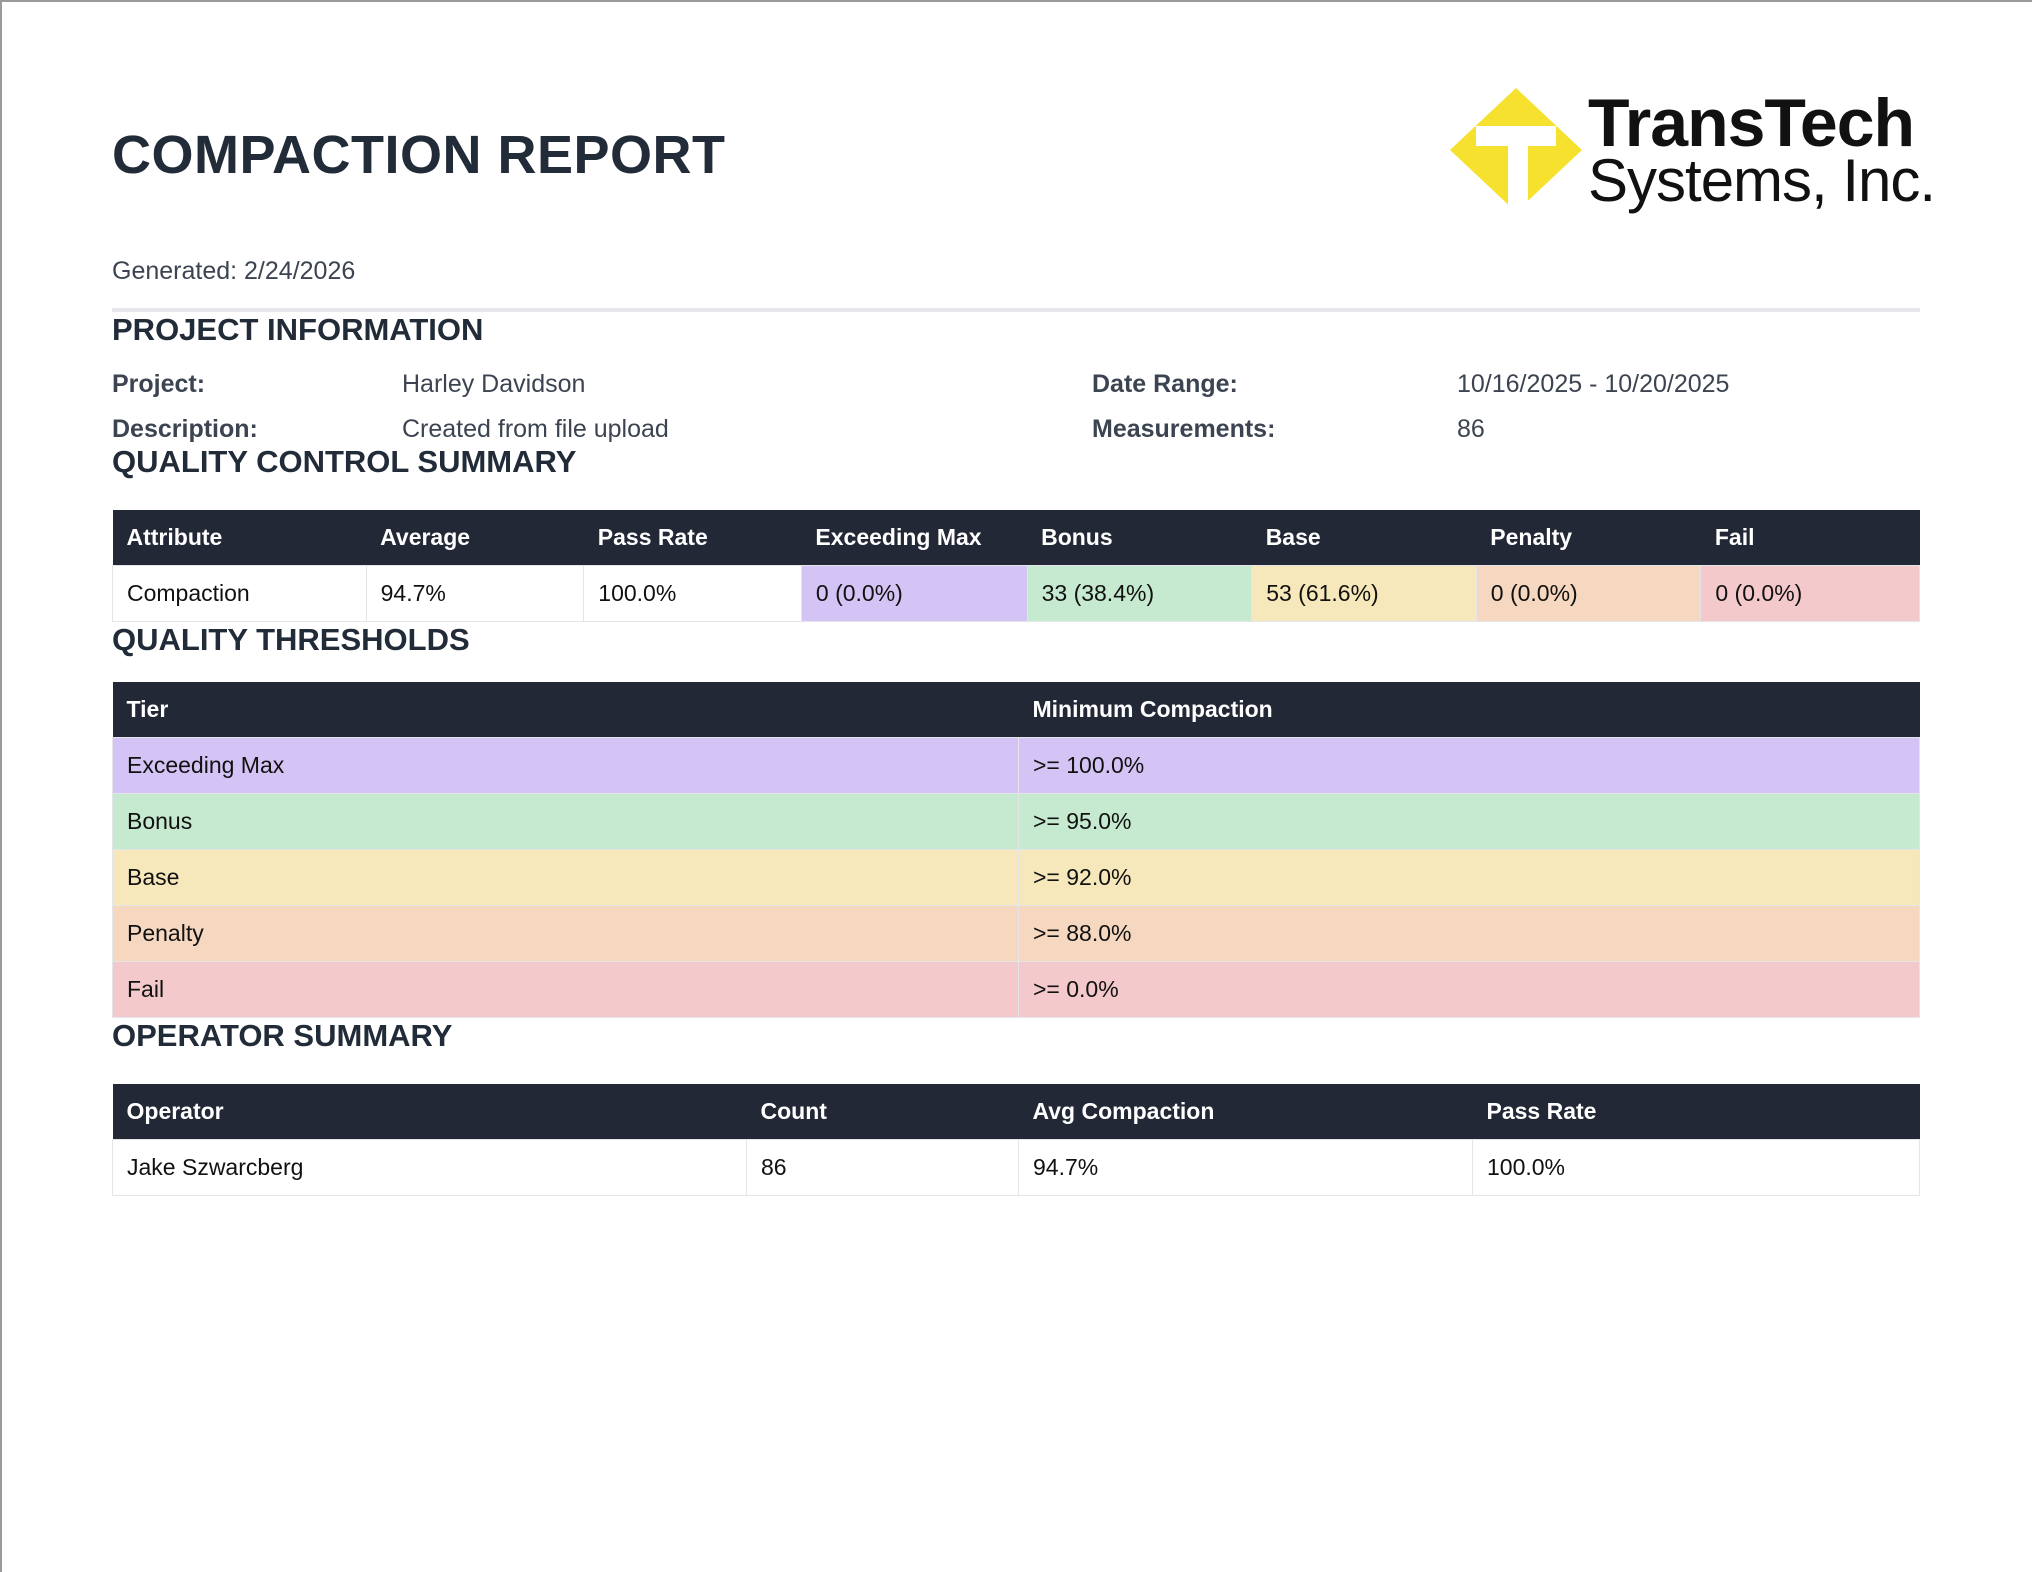 The image size is (2032, 1572). I want to click on date-range-value: 10/16/2025 - 10/20/2025, so click(1593, 384).